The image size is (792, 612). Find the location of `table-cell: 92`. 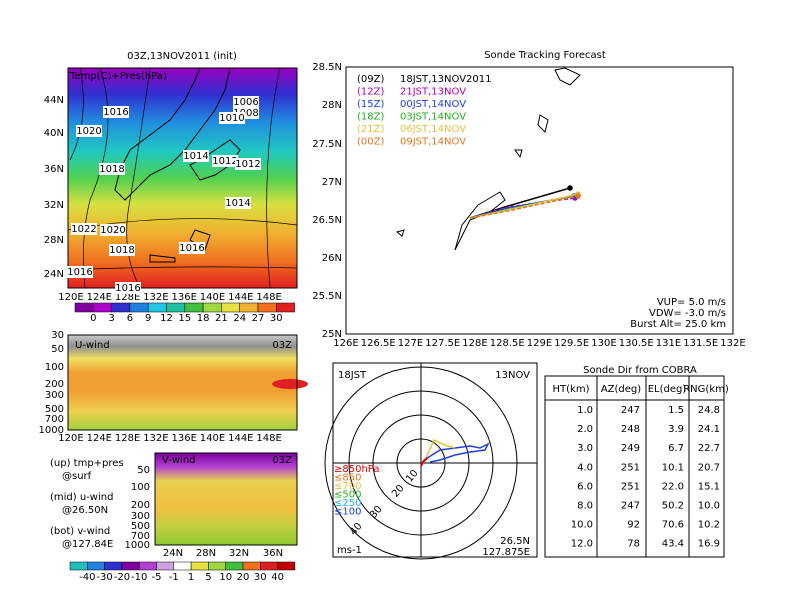

table-cell: 92 is located at coordinates (633, 525).